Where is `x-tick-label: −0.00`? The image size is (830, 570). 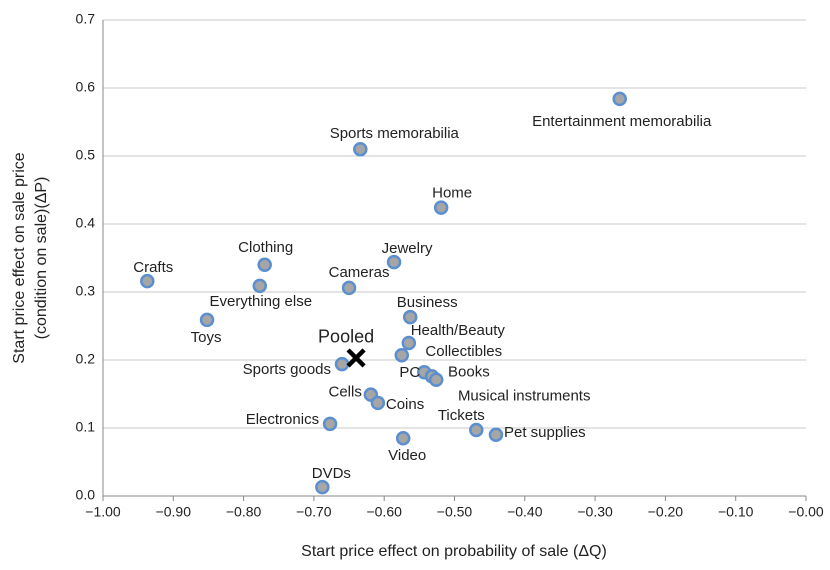
x-tick-label: −0.00 is located at coordinates (806, 512).